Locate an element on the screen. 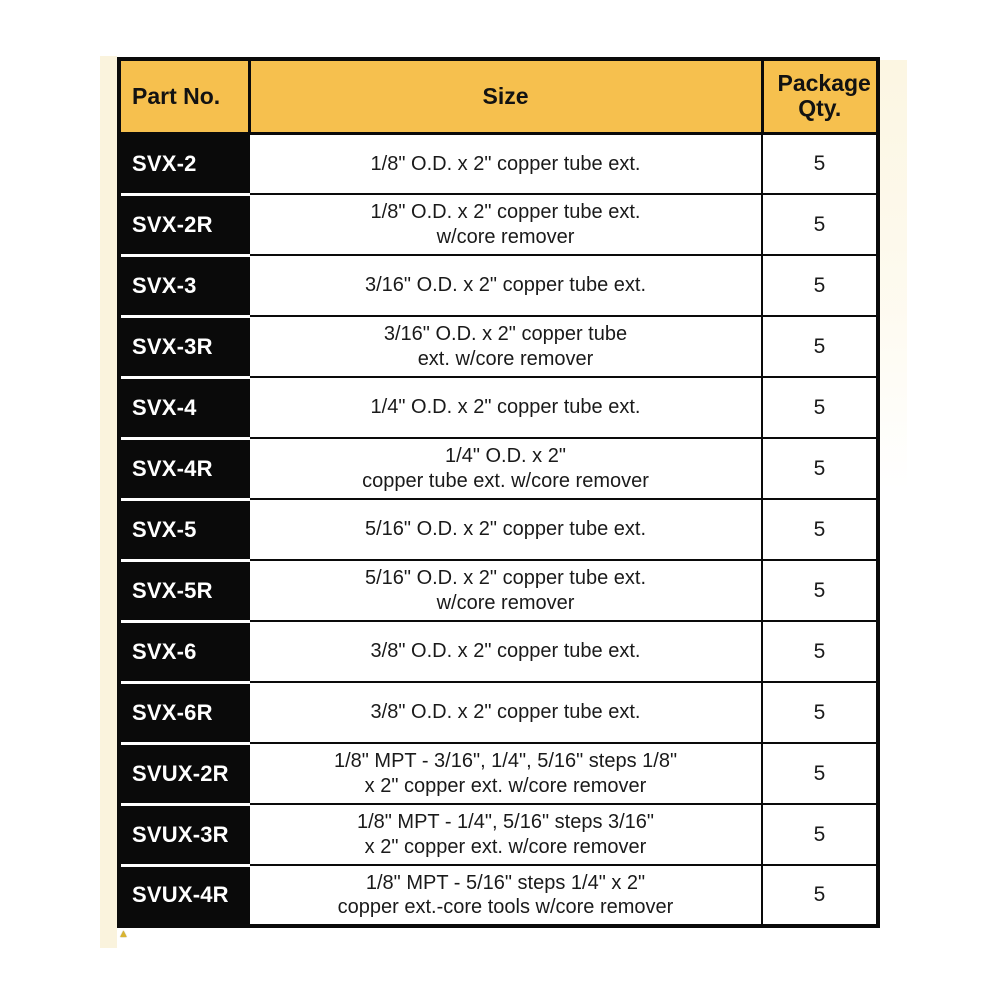  size-cell: 5/16" O.D. x 2" copper tube ext. is located at coordinates (505, 529).